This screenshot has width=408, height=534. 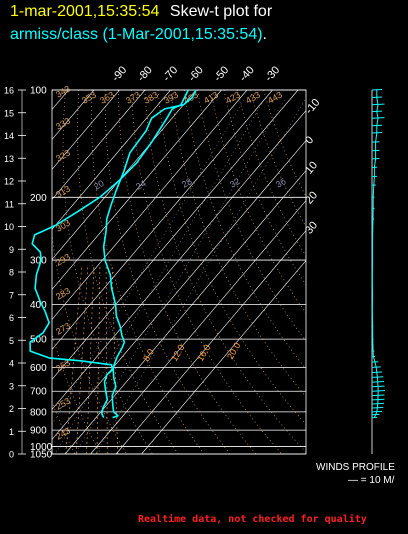 I want to click on height-tick-label: 16, so click(x=9, y=91).